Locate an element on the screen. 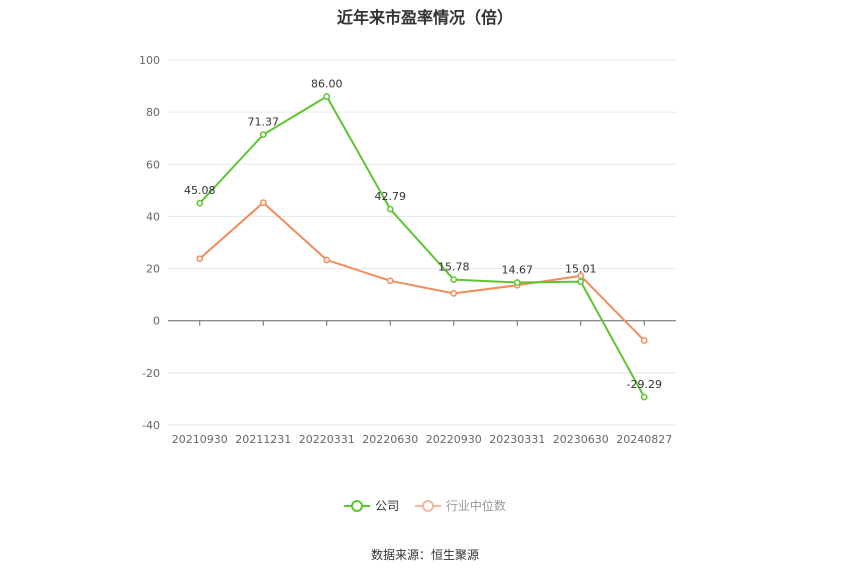 The width and height of the screenshot is (850, 575). y-tick-label: 100 is located at coordinates (149, 60).